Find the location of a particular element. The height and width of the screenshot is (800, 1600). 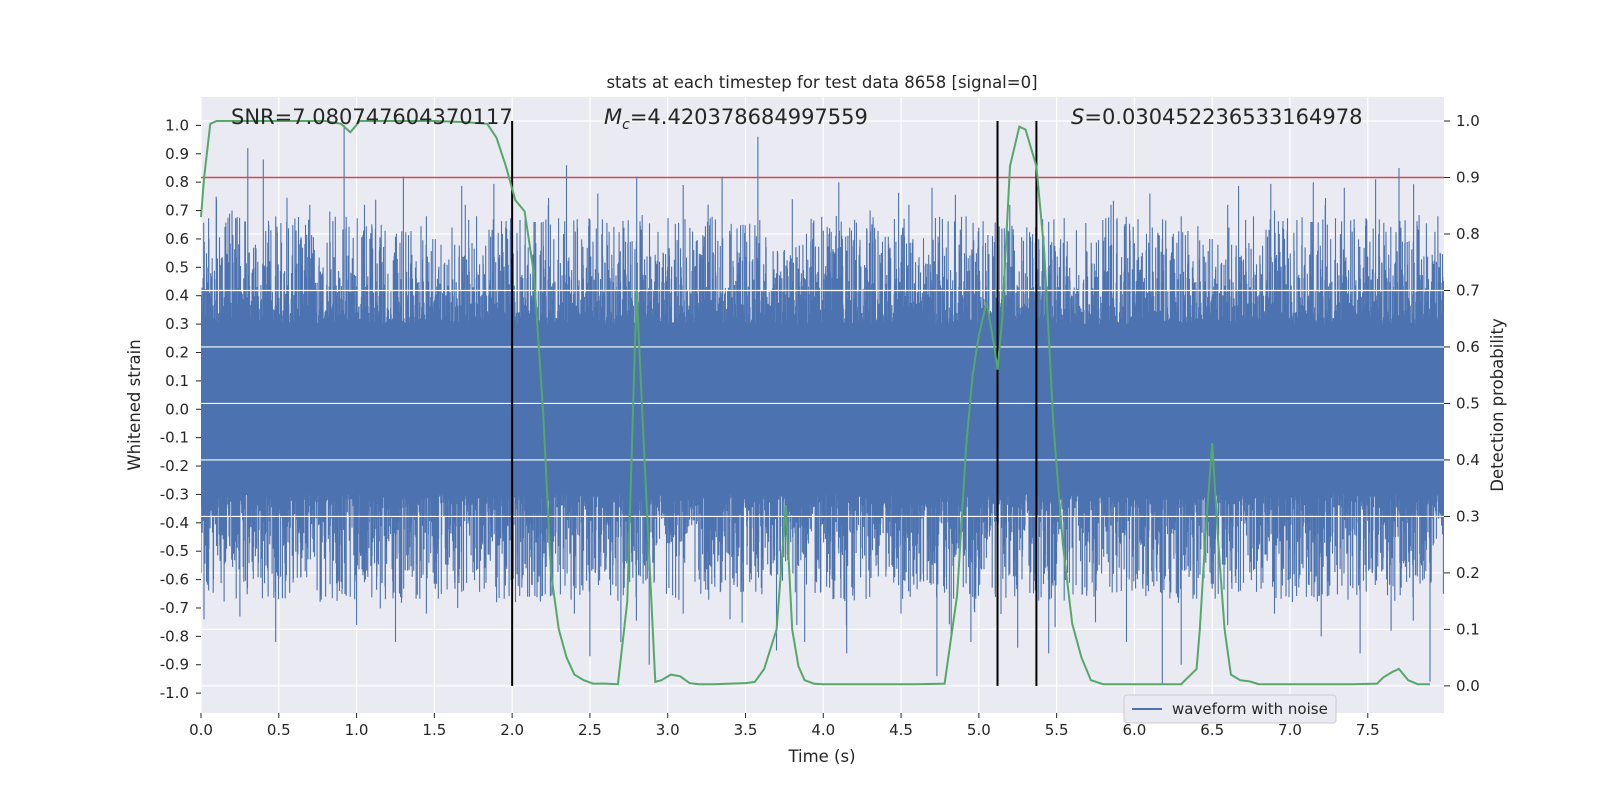

y2-tick-label: 0.2 is located at coordinates (1468, 573).